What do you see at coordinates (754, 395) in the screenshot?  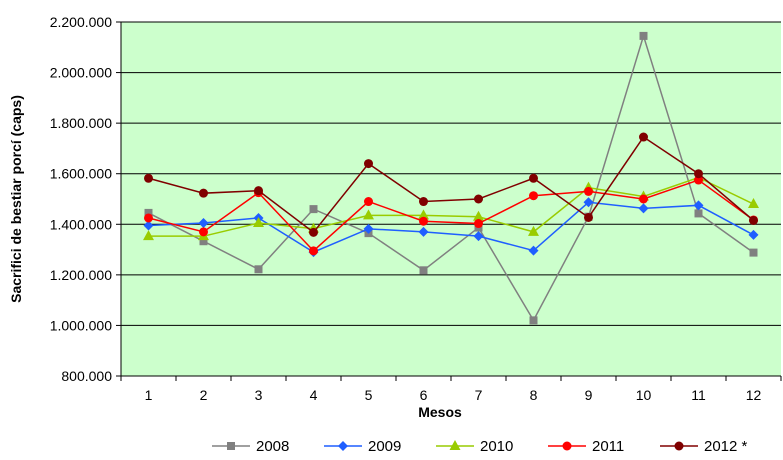 I see `x-tick-label: 12` at bounding box center [754, 395].